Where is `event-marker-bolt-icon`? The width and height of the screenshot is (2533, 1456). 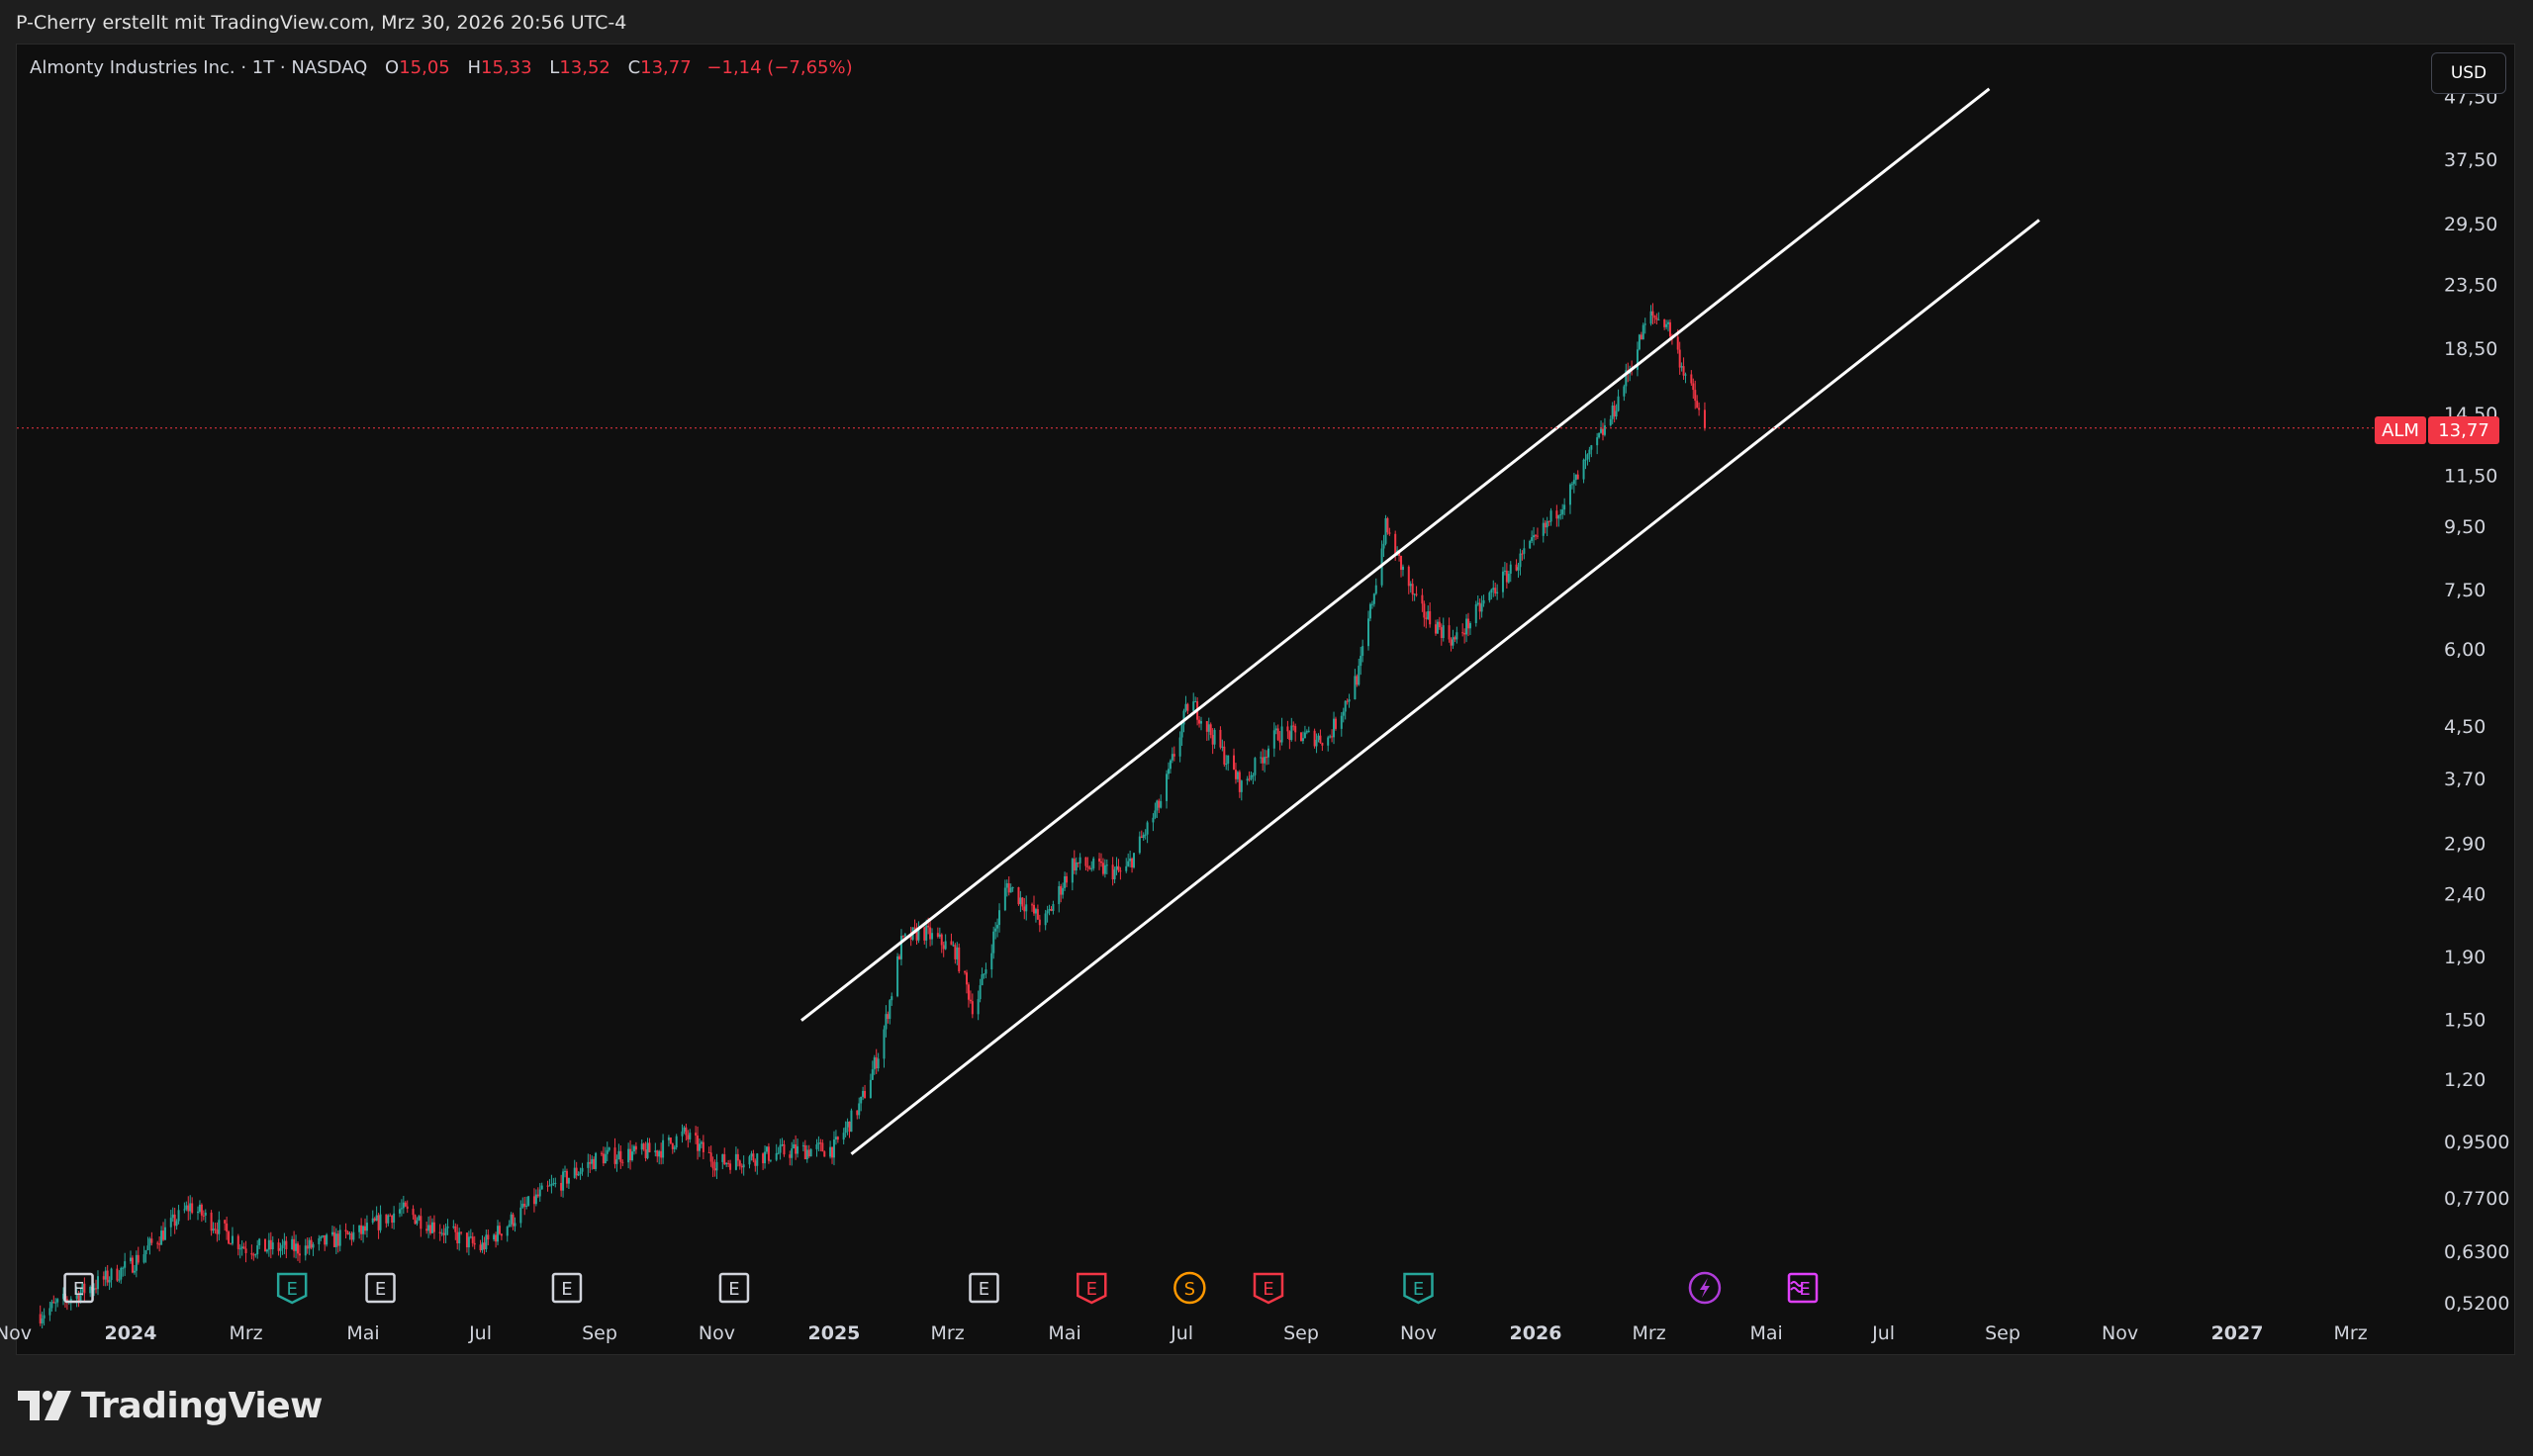
event-marker-bolt-icon is located at coordinates (1705, 1288).